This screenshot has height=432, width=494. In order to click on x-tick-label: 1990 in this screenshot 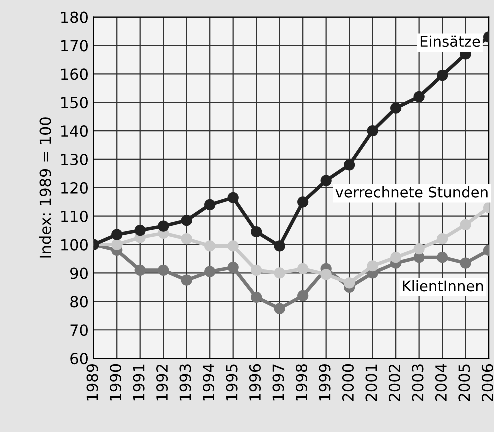, I will do `click(116, 382)`.